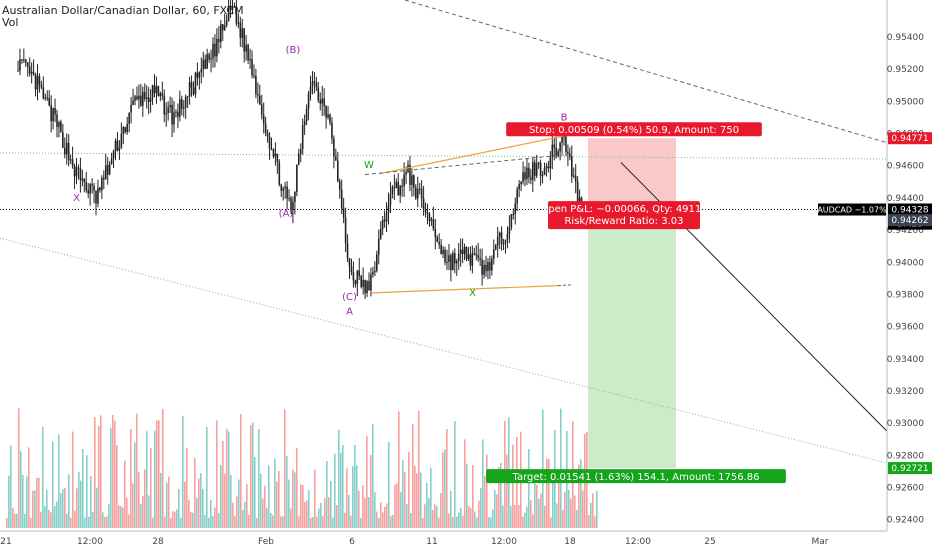  What do you see at coordinates (905, 295) in the screenshot?
I see `price-tick: 0.93800` at bounding box center [905, 295].